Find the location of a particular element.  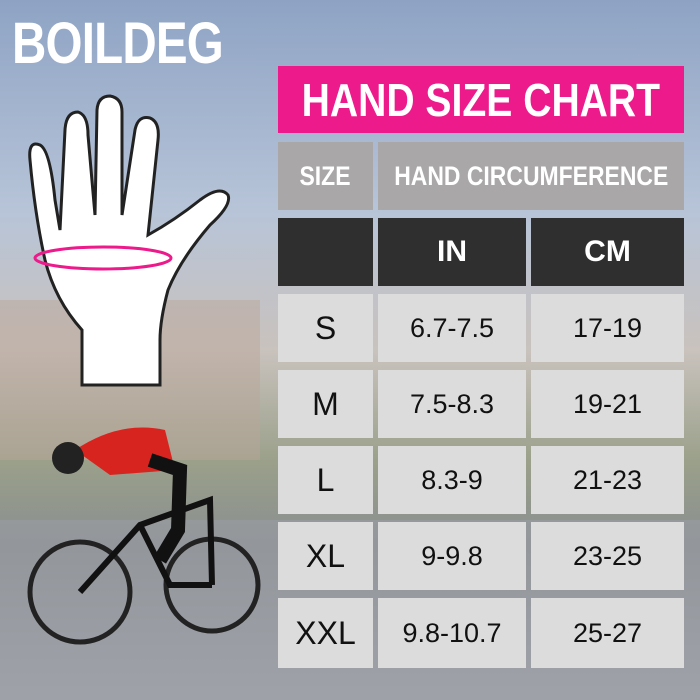

inch-cell: 6.7-7.5 is located at coordinates (452, 328).